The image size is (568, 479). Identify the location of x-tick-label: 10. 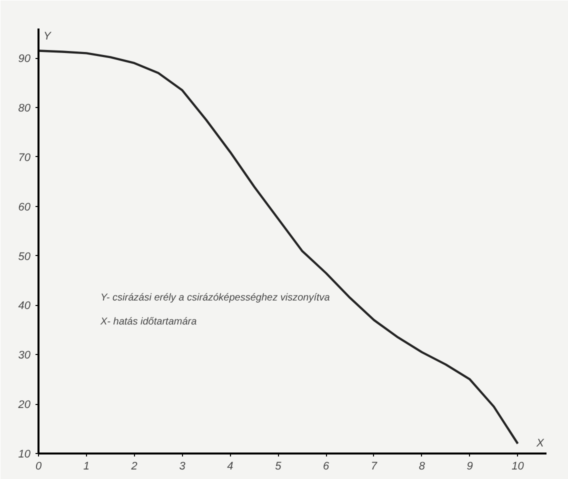
(518, 466).